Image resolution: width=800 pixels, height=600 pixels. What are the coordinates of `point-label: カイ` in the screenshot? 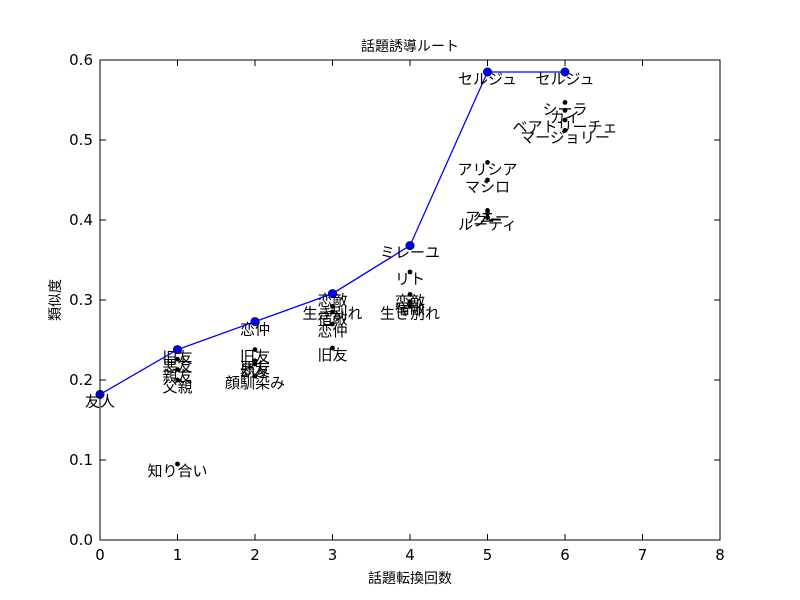 It's located at (565, 117).